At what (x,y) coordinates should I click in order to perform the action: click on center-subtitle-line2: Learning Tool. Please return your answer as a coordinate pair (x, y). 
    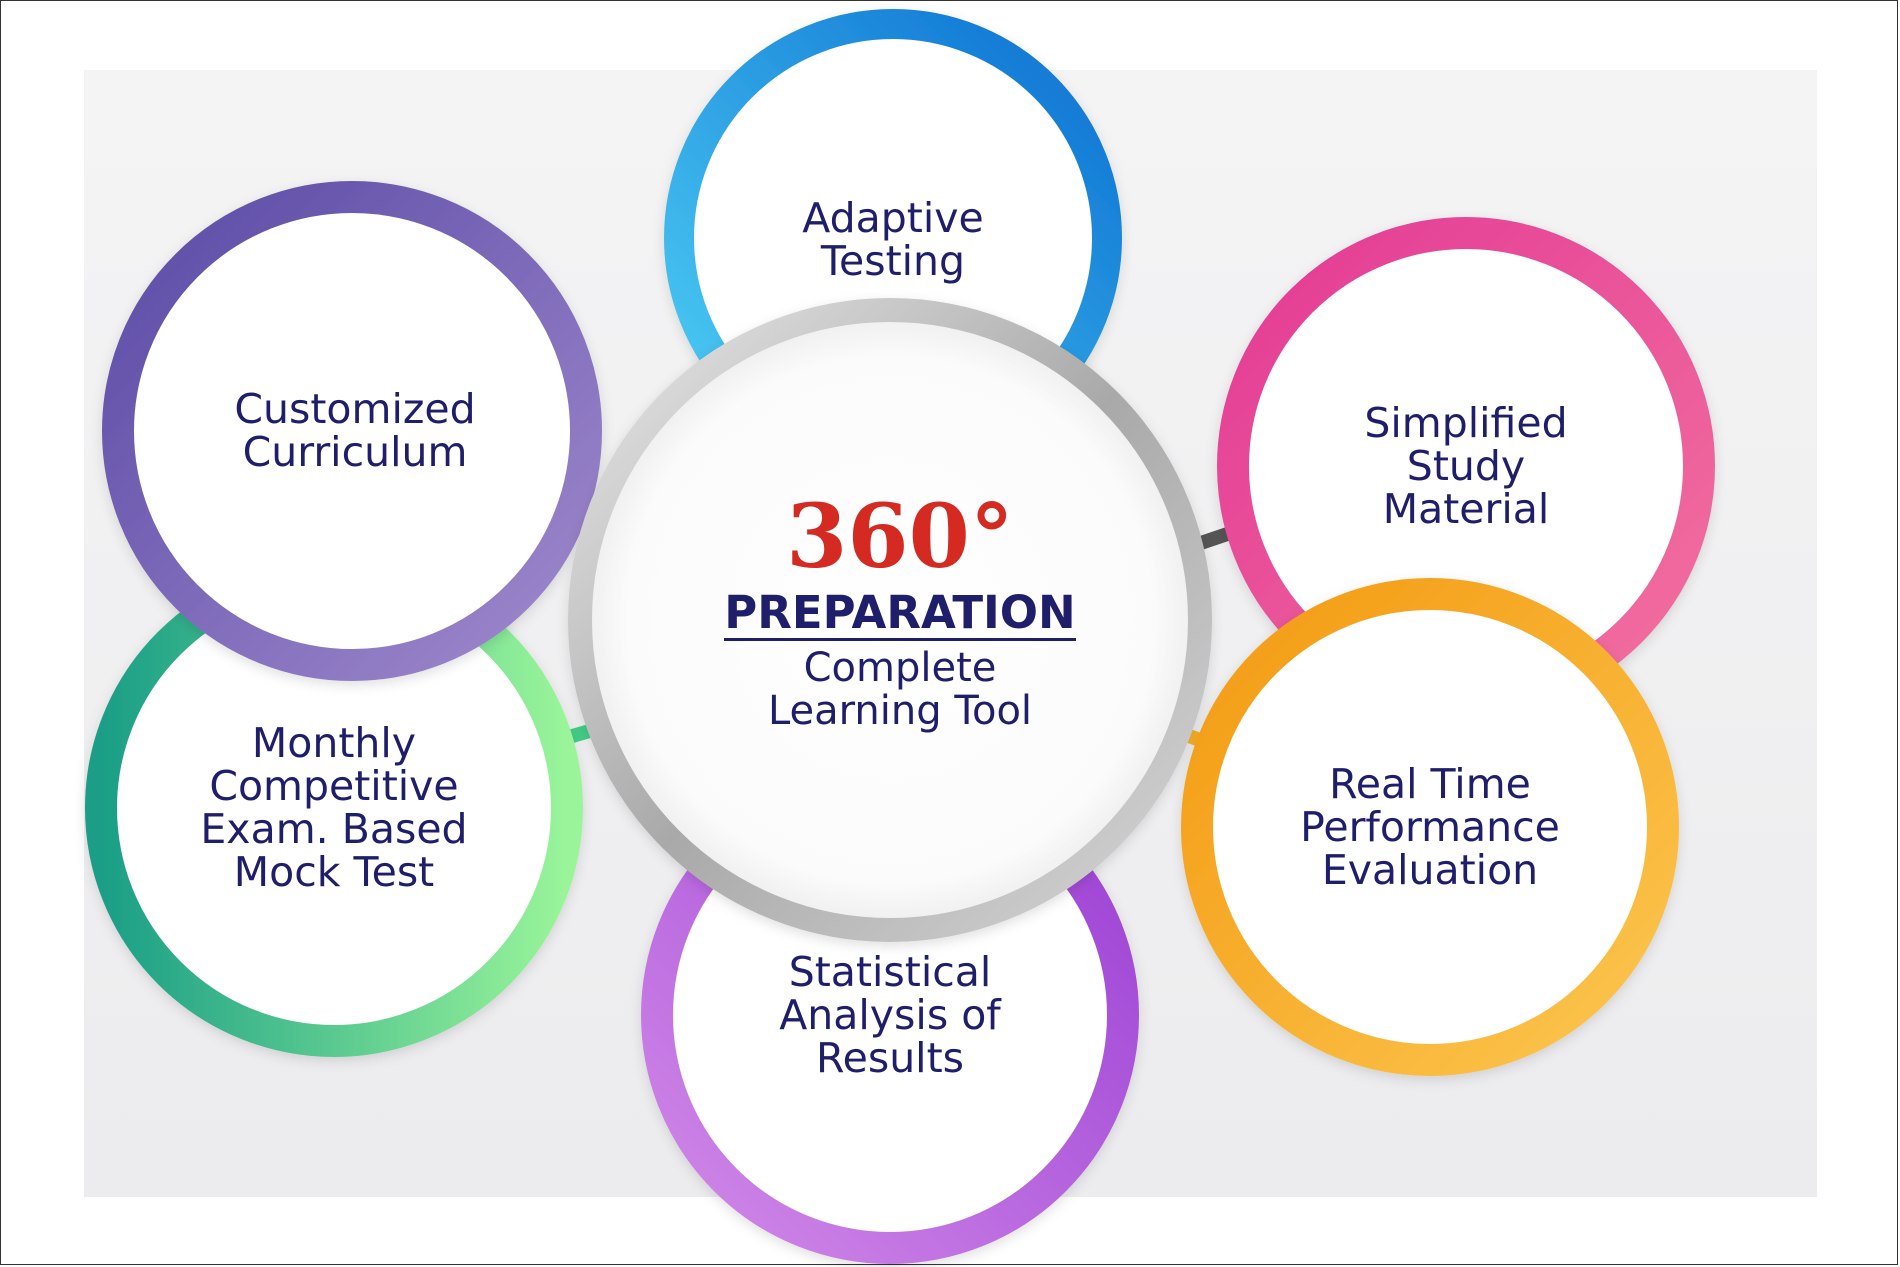
    Looking at the image, I should click on (900, 711).